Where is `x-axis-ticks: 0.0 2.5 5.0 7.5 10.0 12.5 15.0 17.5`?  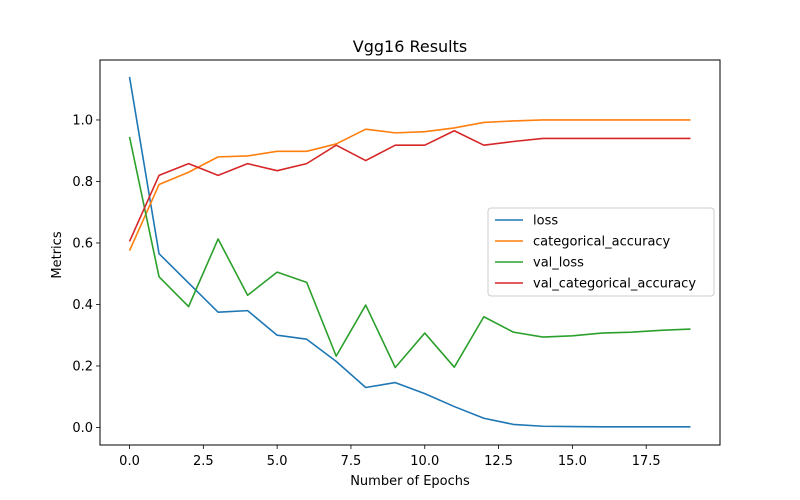 x-axis-ticks: 0.0 2.5 5.0 7.5 10.0 12.5 15.0 17.5 is located at coordinates (390, 457).